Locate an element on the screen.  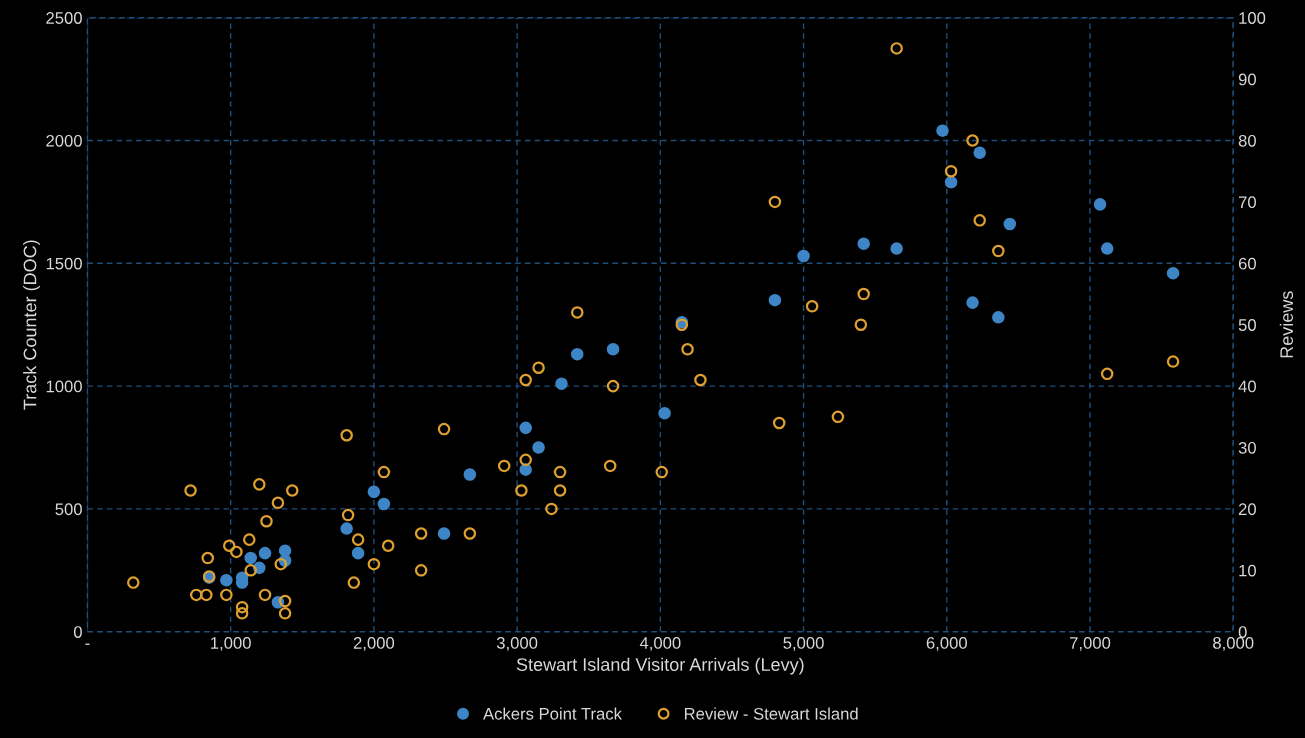
x-tick-label: 4,000 is located at coordinates (660, 644).